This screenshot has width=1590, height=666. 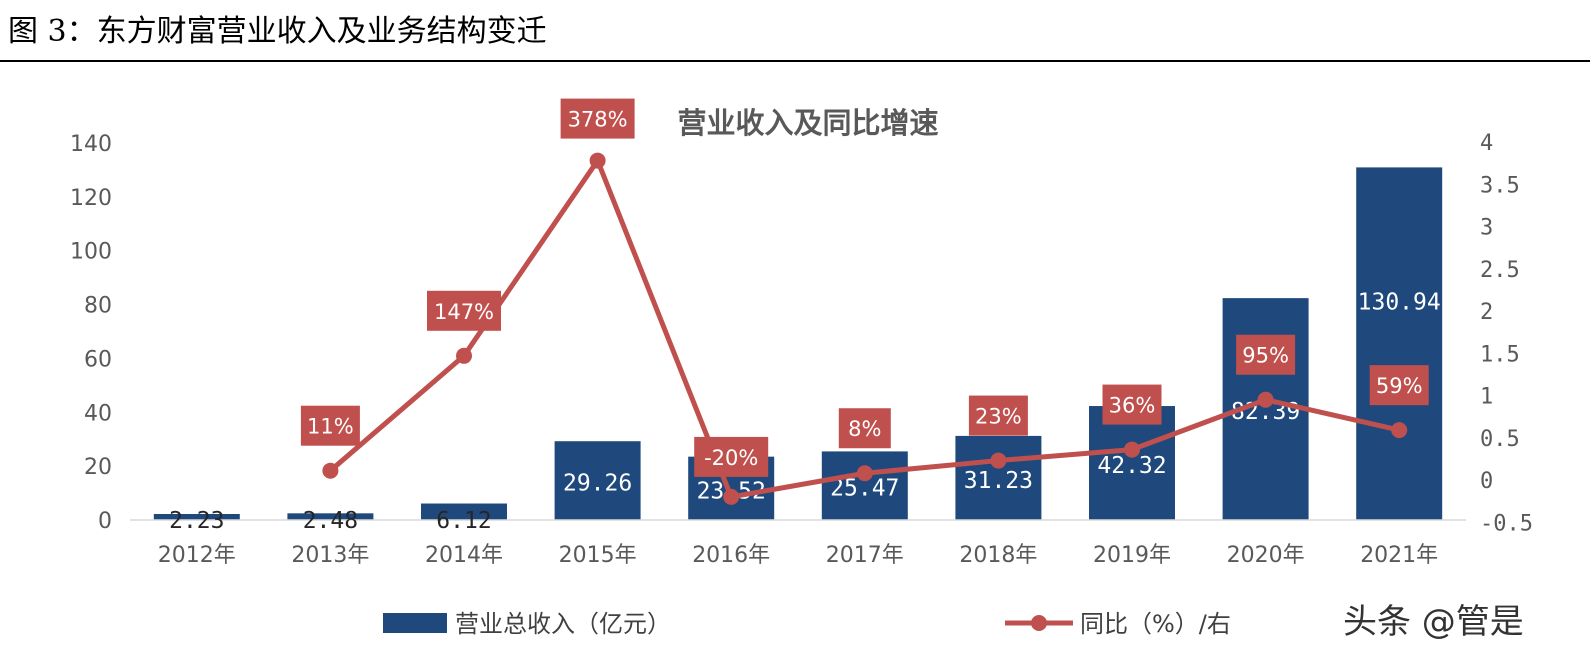 I want to click on growth-label: -20%, so click(x=731, y=458).